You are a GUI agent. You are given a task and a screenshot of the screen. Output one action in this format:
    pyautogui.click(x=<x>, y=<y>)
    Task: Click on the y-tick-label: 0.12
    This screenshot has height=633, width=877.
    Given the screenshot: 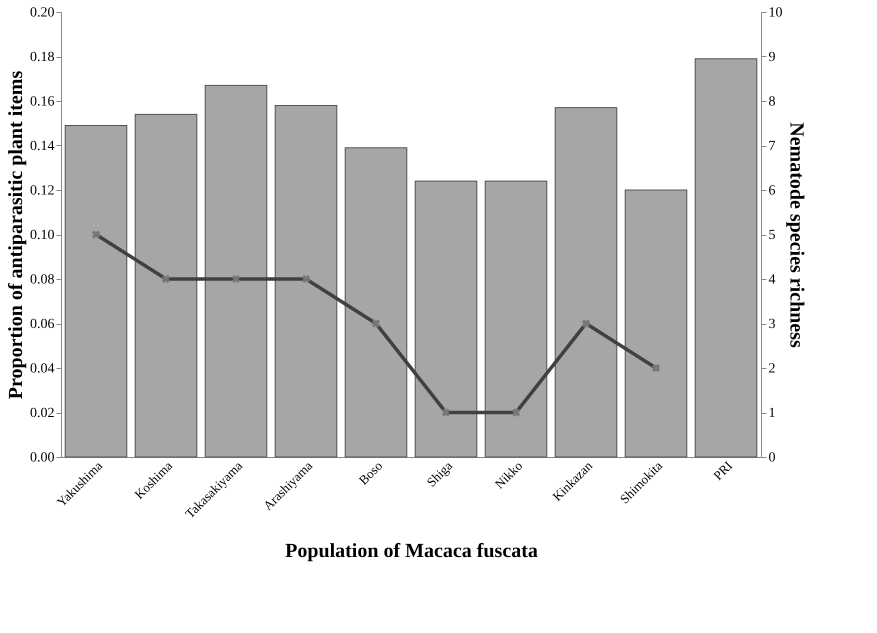 What is the action you would take?
    pyautogui.click(x=42, y=191)
    